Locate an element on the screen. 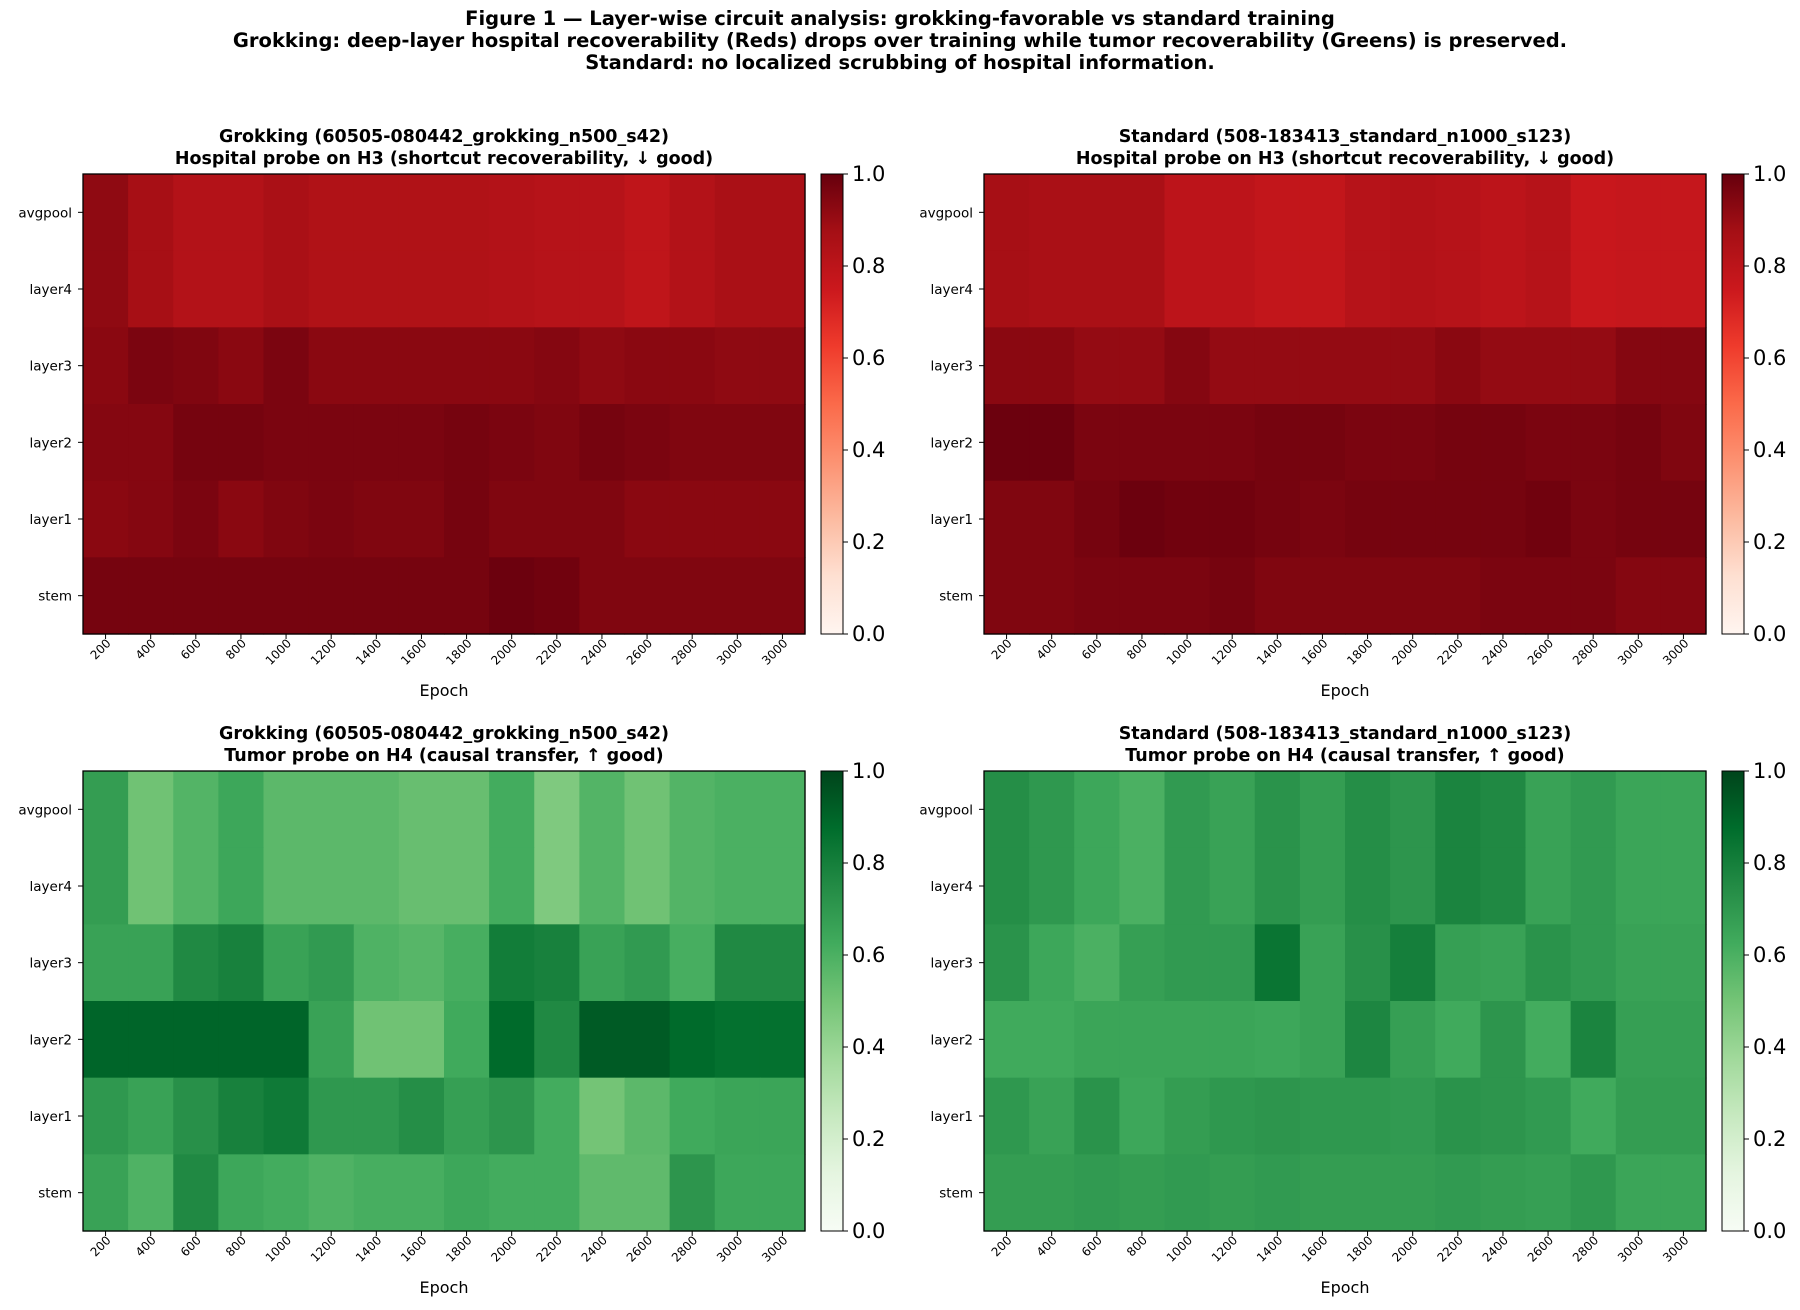 This screenshot has width=1800, height=1310. colorbar-tick-label: 0.8 is located at coordinates (1769, 863).